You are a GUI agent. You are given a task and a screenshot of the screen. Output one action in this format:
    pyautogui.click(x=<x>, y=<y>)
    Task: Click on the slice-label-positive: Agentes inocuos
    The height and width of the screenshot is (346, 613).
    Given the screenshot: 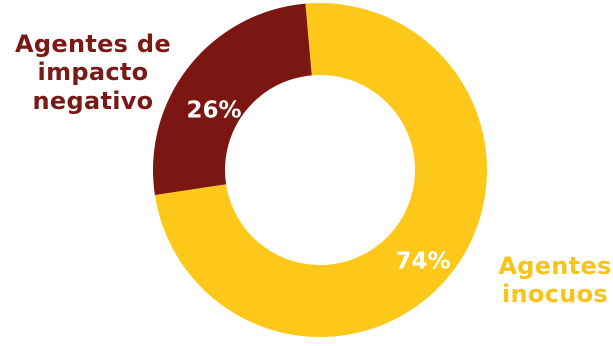 What is the action you would take?
    pyautogui.click(x=553, y=280)
    